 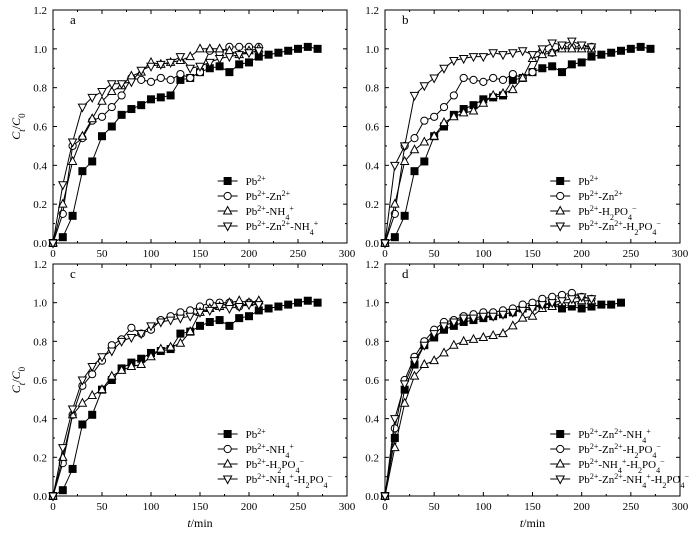 What do you see at coordinates (621, 466) in the screenshot?
I see `legend-label: Pb2+-NH4+-H2PO4−` at bounding box center [621, 466].